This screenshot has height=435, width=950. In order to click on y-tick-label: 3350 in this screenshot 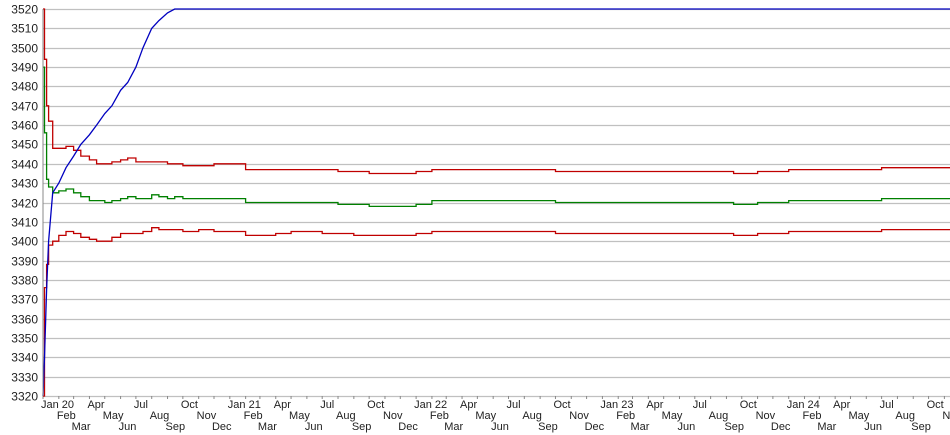, I will do `click(24, 339)`.